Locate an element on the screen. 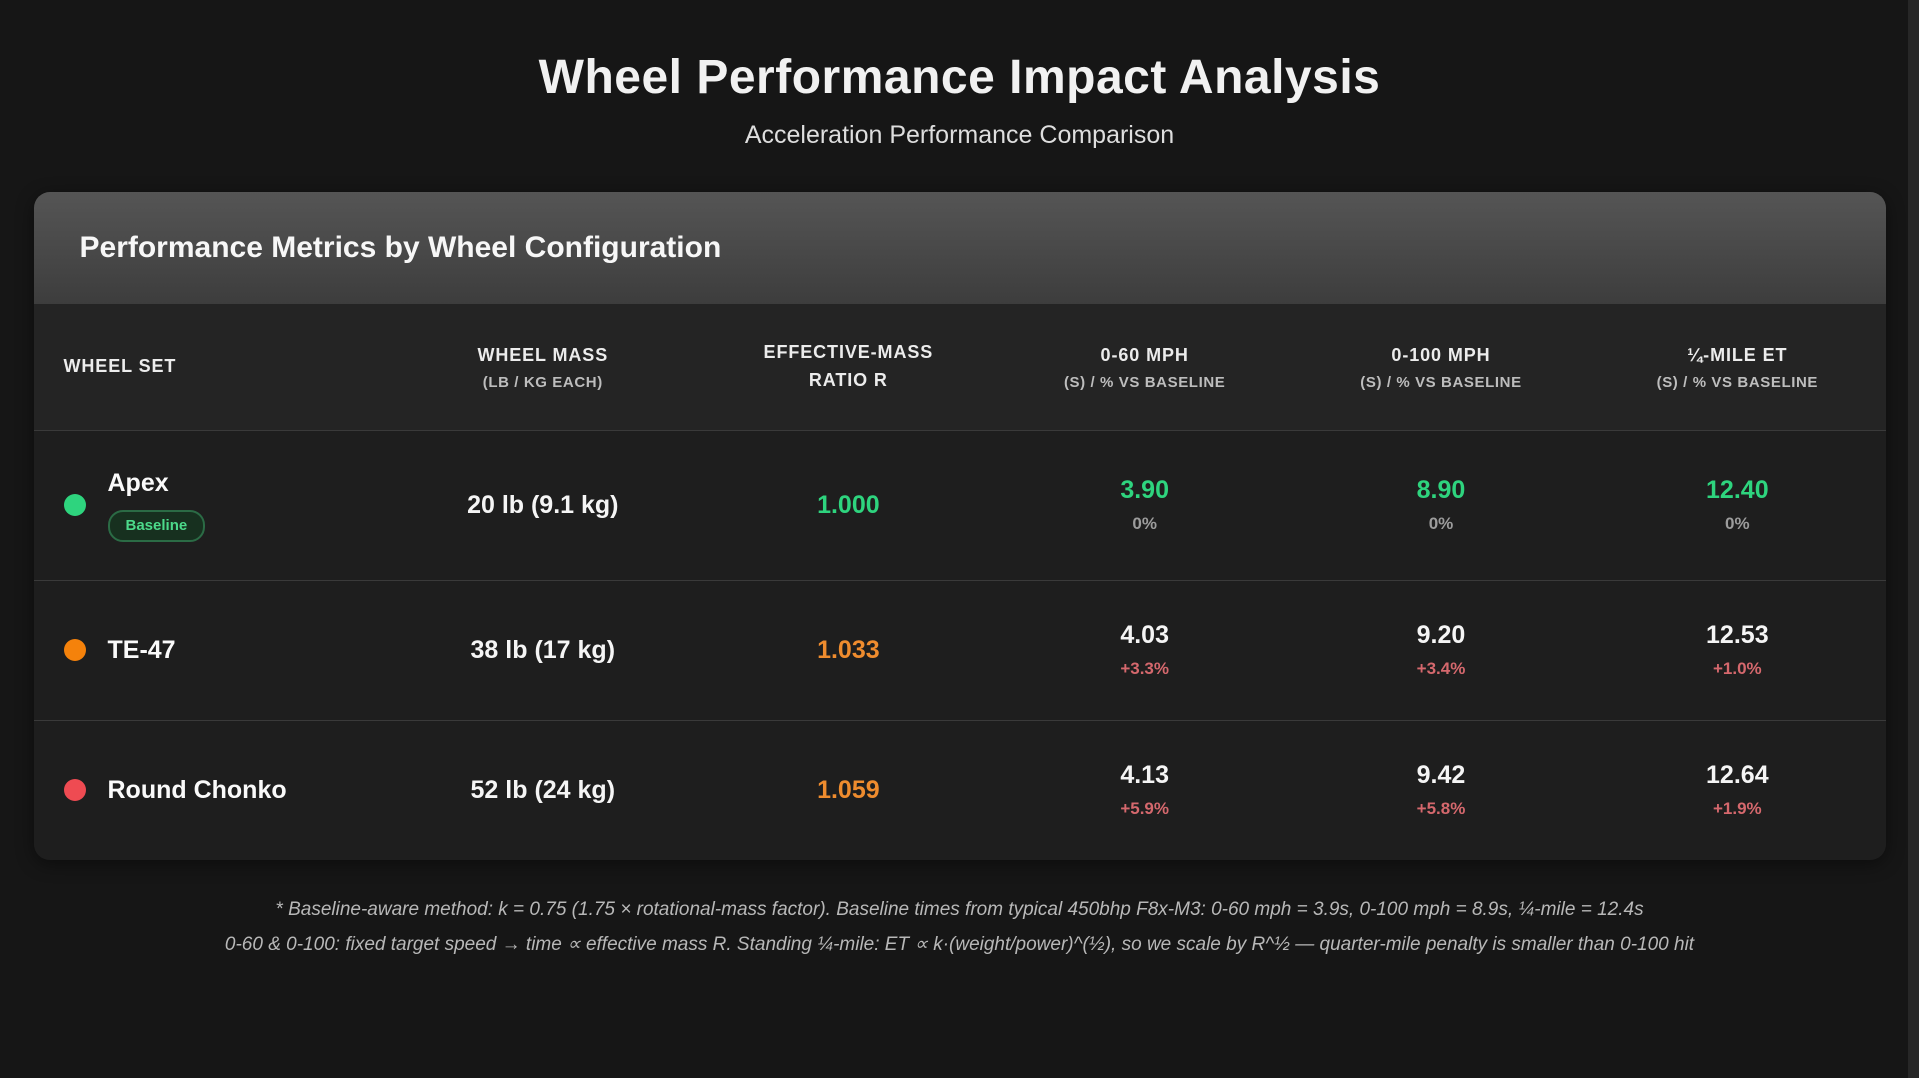  zero-to-sixty-delta: +5.9% is located at coordinates (1145, 809).